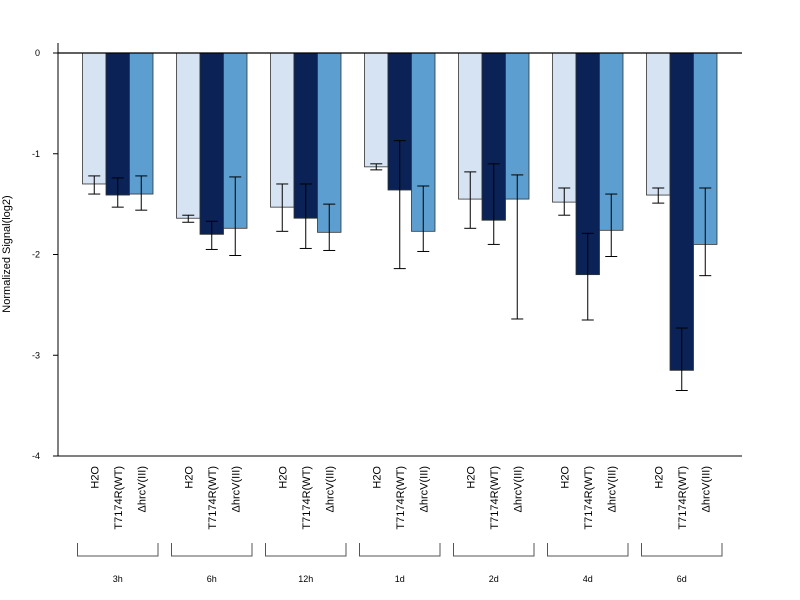 This screenshot has width=800, height=600. What do you see at coordinates (37, 53) in the screenshot?
I see `y-tick-label: 0` at bounding box center [37, 53].